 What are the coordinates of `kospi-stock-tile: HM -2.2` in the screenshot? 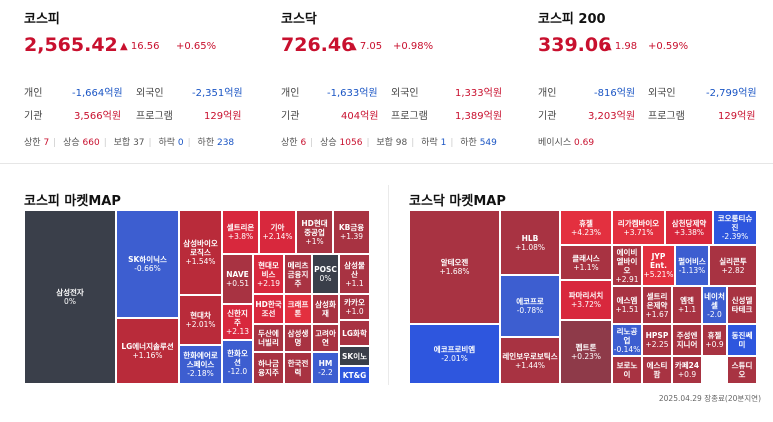 It's located at (325, 368).